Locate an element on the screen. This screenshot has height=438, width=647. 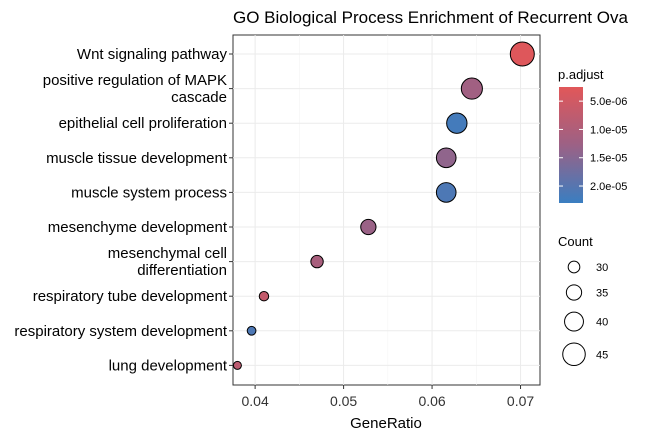
y-tick-label: muscle system process is located at coordinates (149, 192).